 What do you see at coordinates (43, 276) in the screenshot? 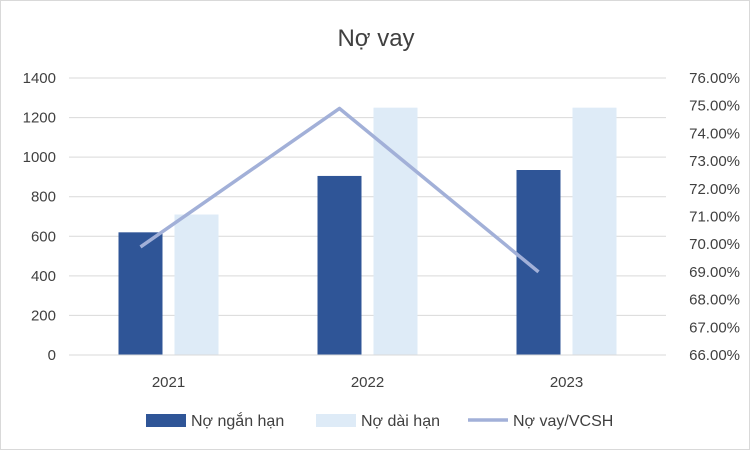
I see `y-tick-label: 400` at bounding box center [43, 276].